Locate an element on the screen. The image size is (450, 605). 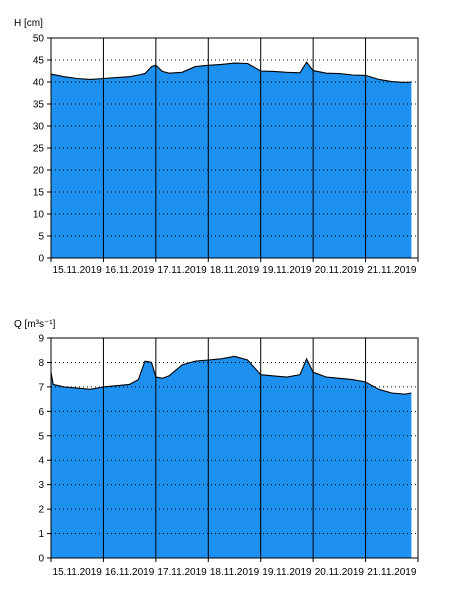
y-tick-label: 40 is located at coordinates (39, 83).